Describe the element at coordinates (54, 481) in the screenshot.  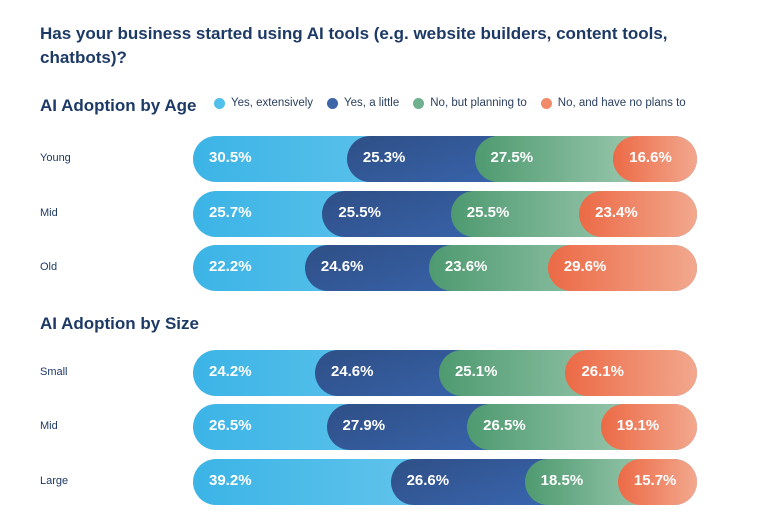
I see `row-label: Large` at that location.